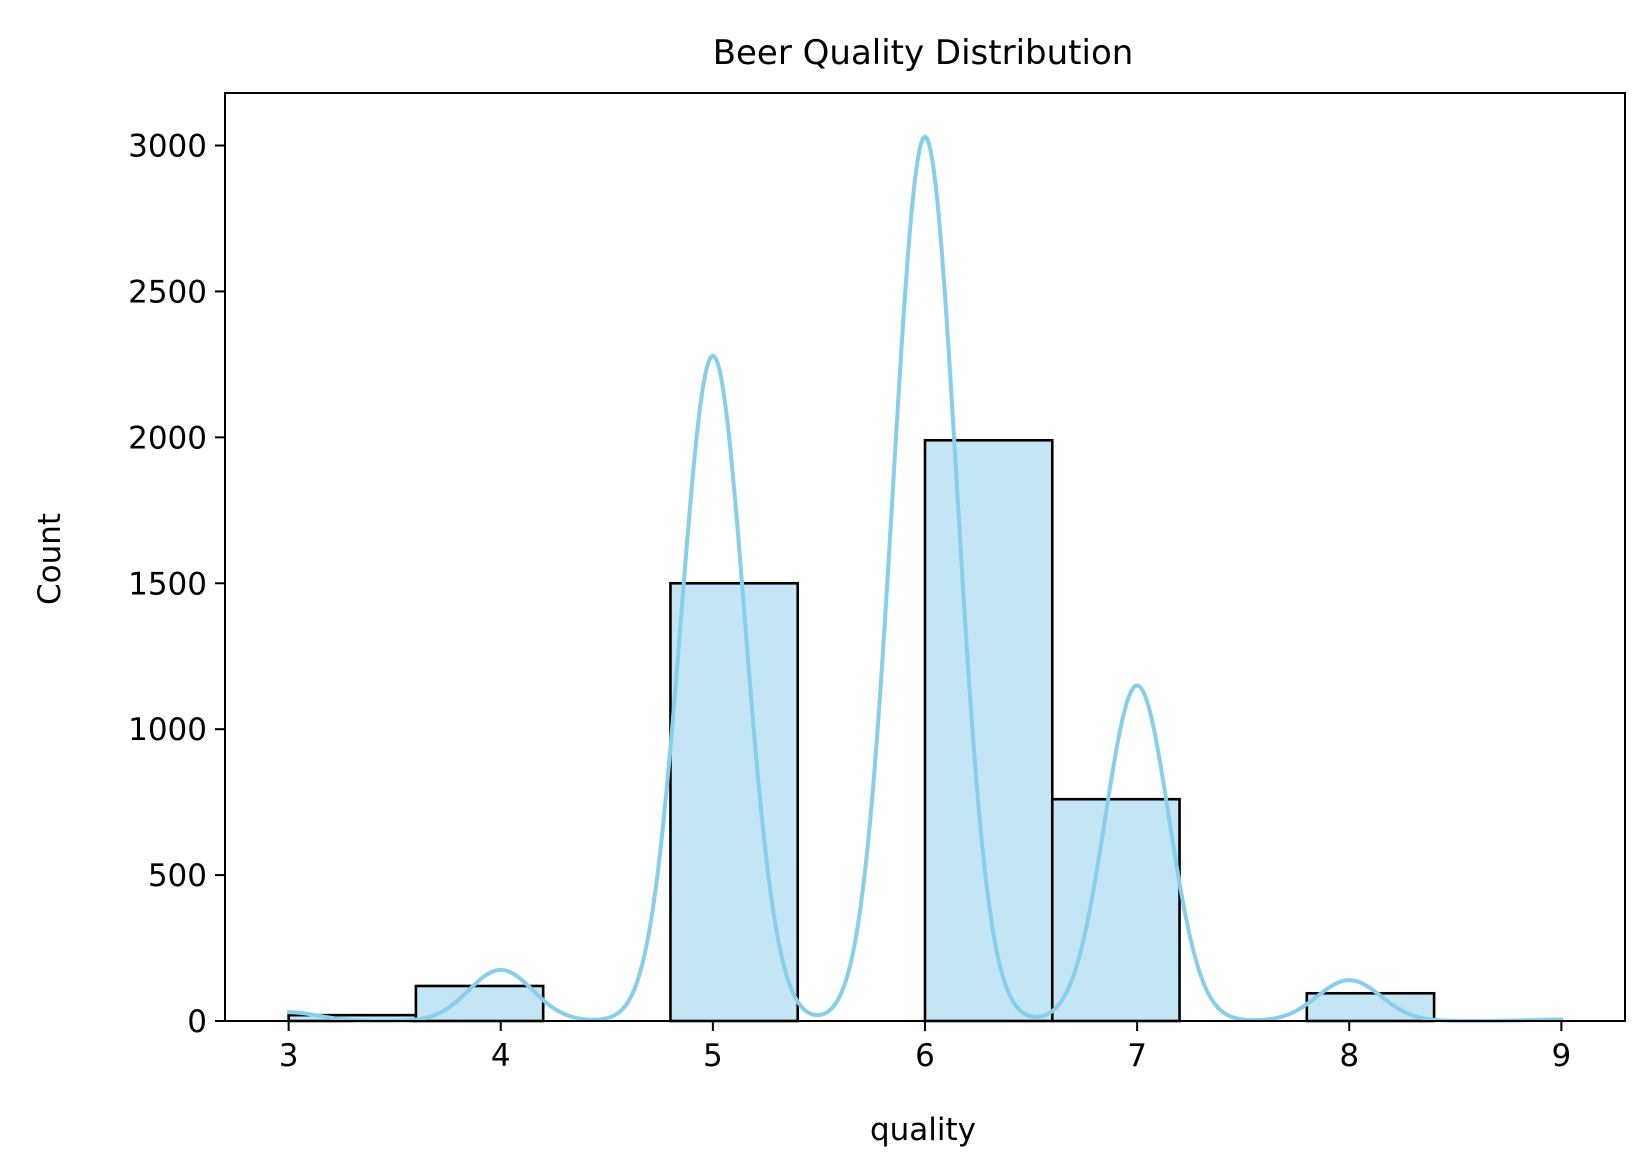 The height and width of the screenshot is (1176, 1648). Describe the element at coordinates (713, 1056) in the screenshot. I see `x-tick-label: 5` at that location.